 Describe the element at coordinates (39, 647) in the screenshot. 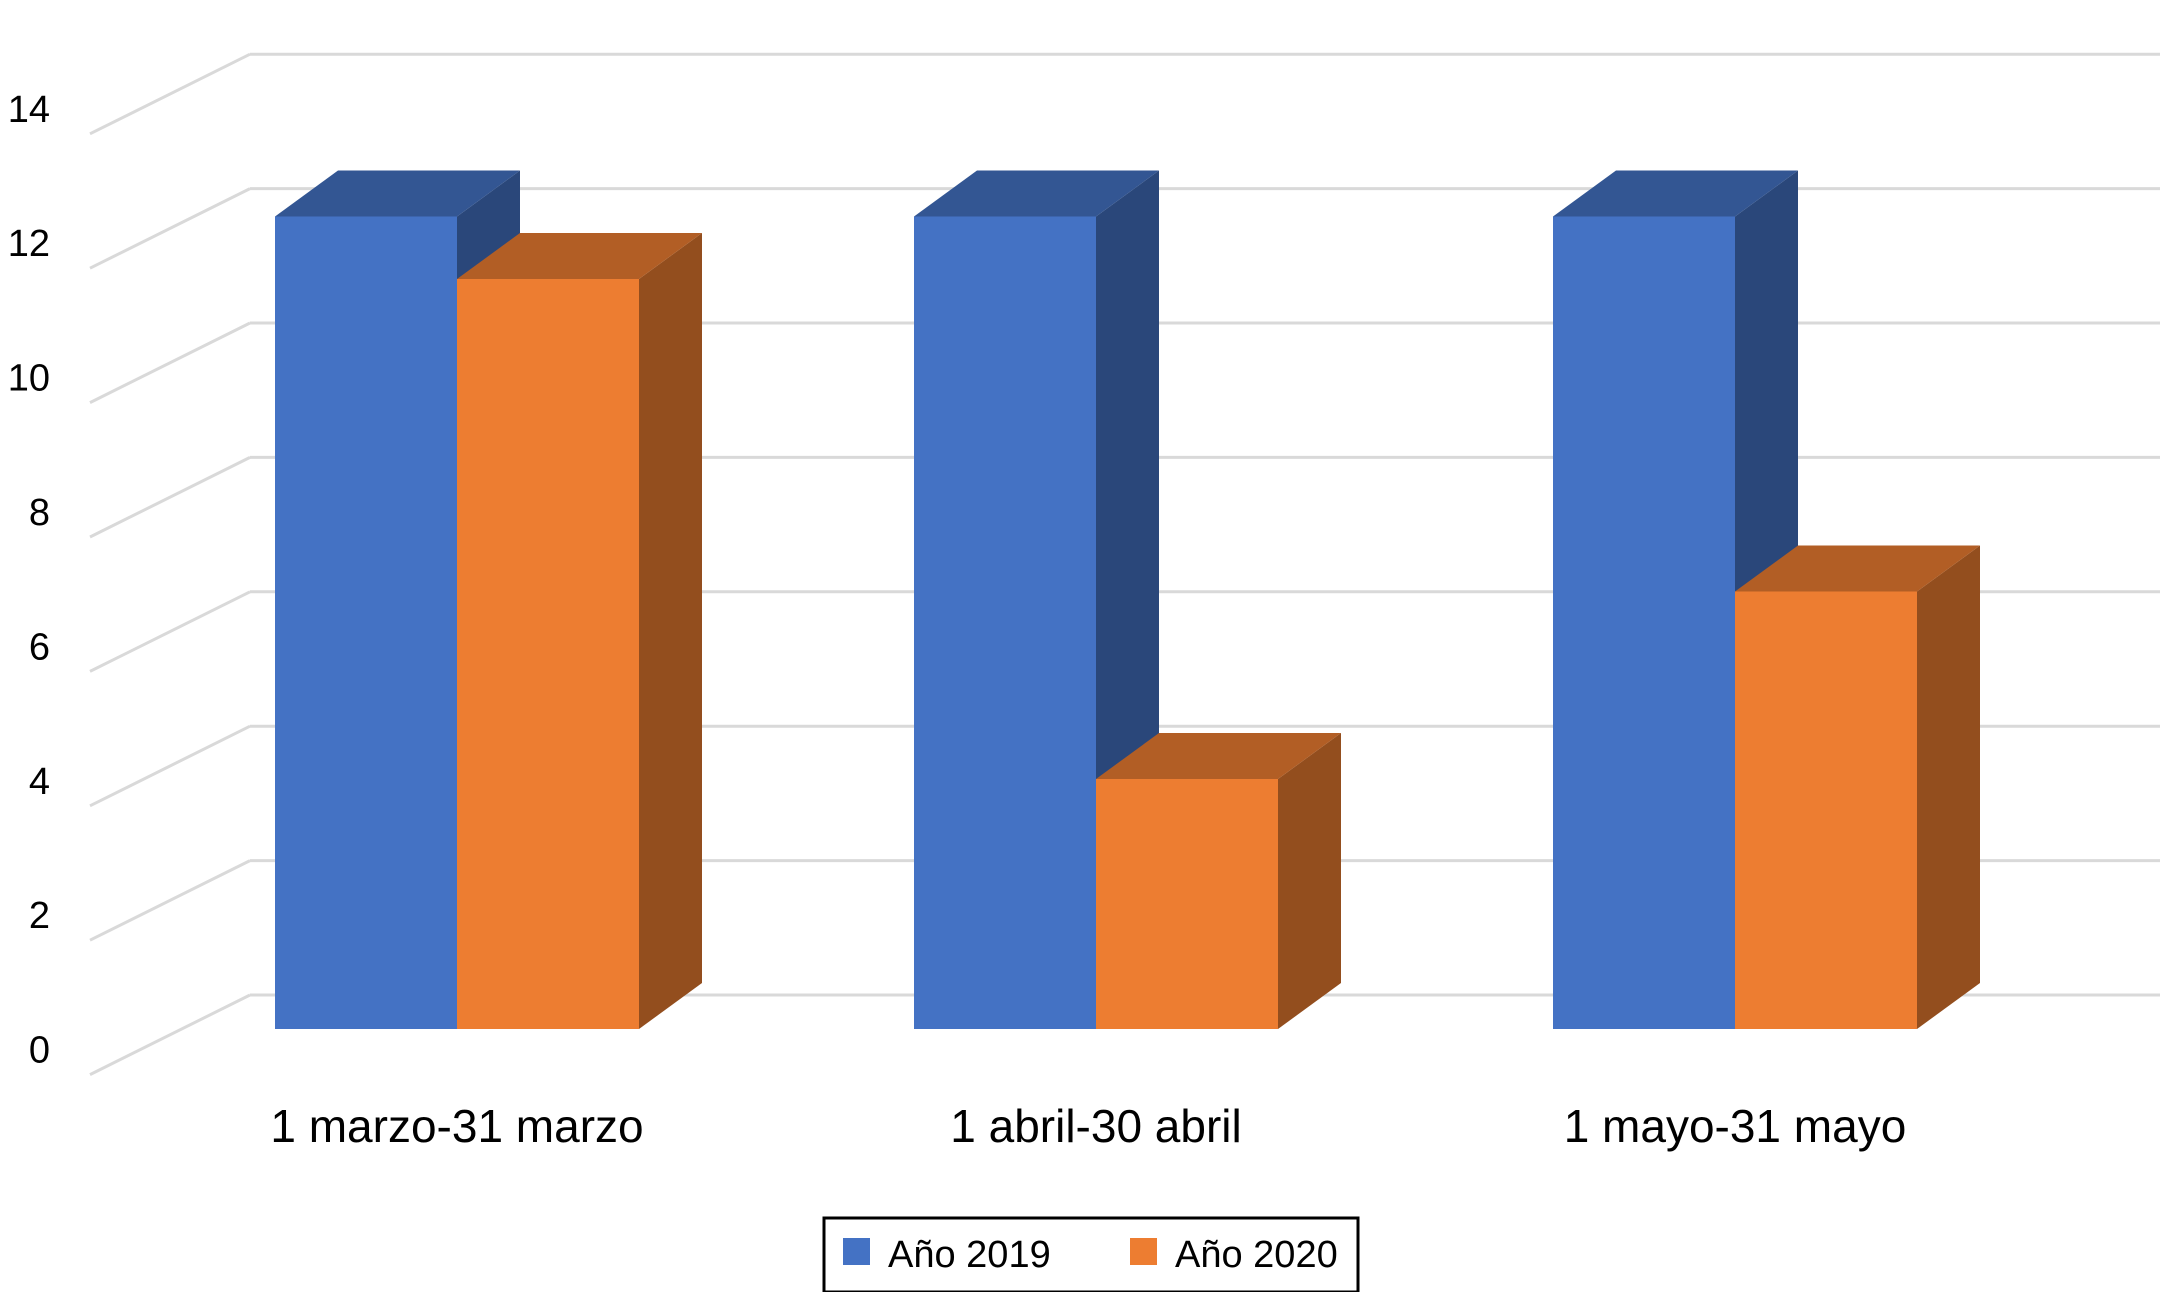

I see `y-tick-label: 6` at that location.